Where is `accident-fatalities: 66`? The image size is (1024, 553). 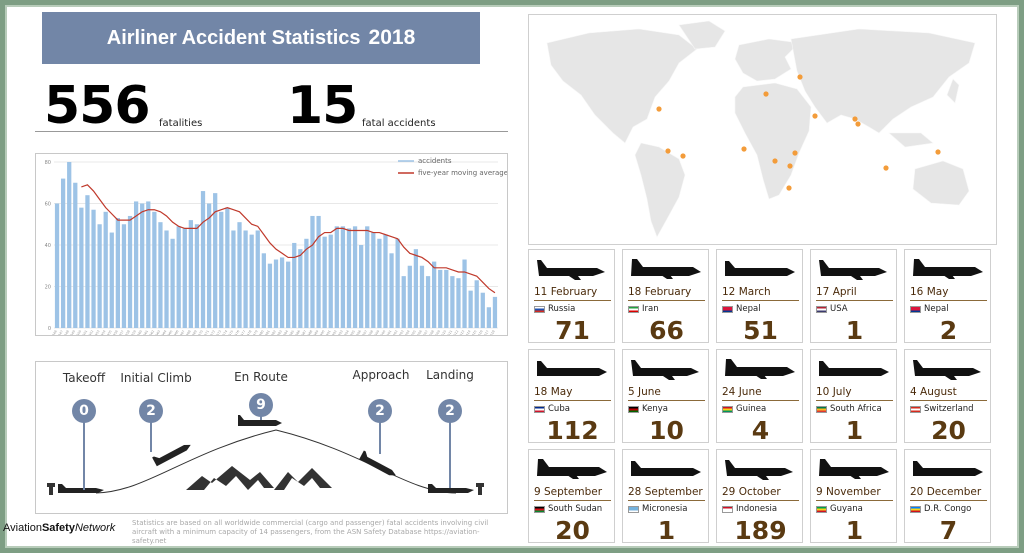 accident-fatalities: 66 is located at coordinates (666, 330).